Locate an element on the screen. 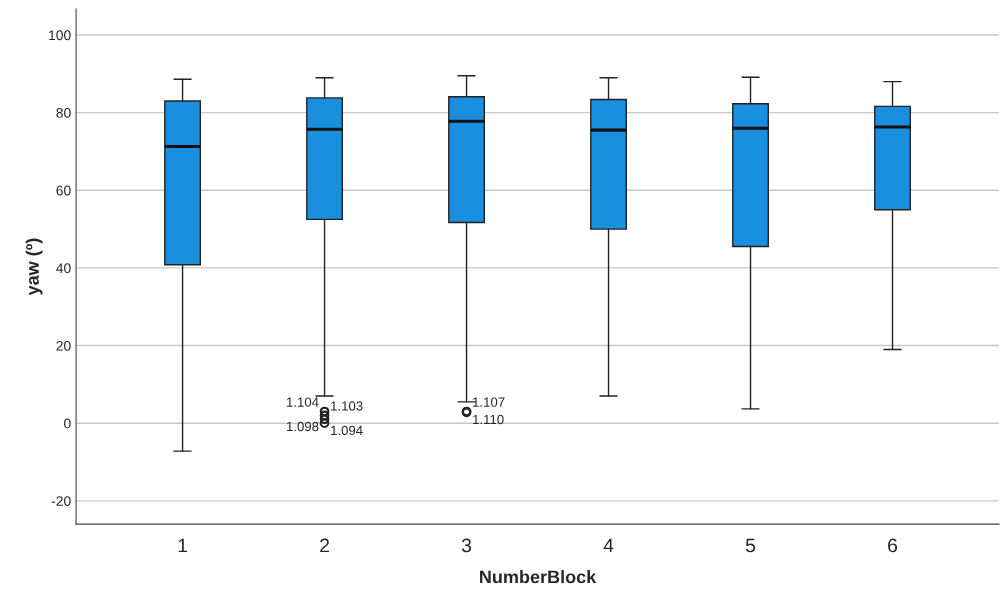 The image size is (1001, 599). annotation: 1.104 is located at coordinates (302, 402).